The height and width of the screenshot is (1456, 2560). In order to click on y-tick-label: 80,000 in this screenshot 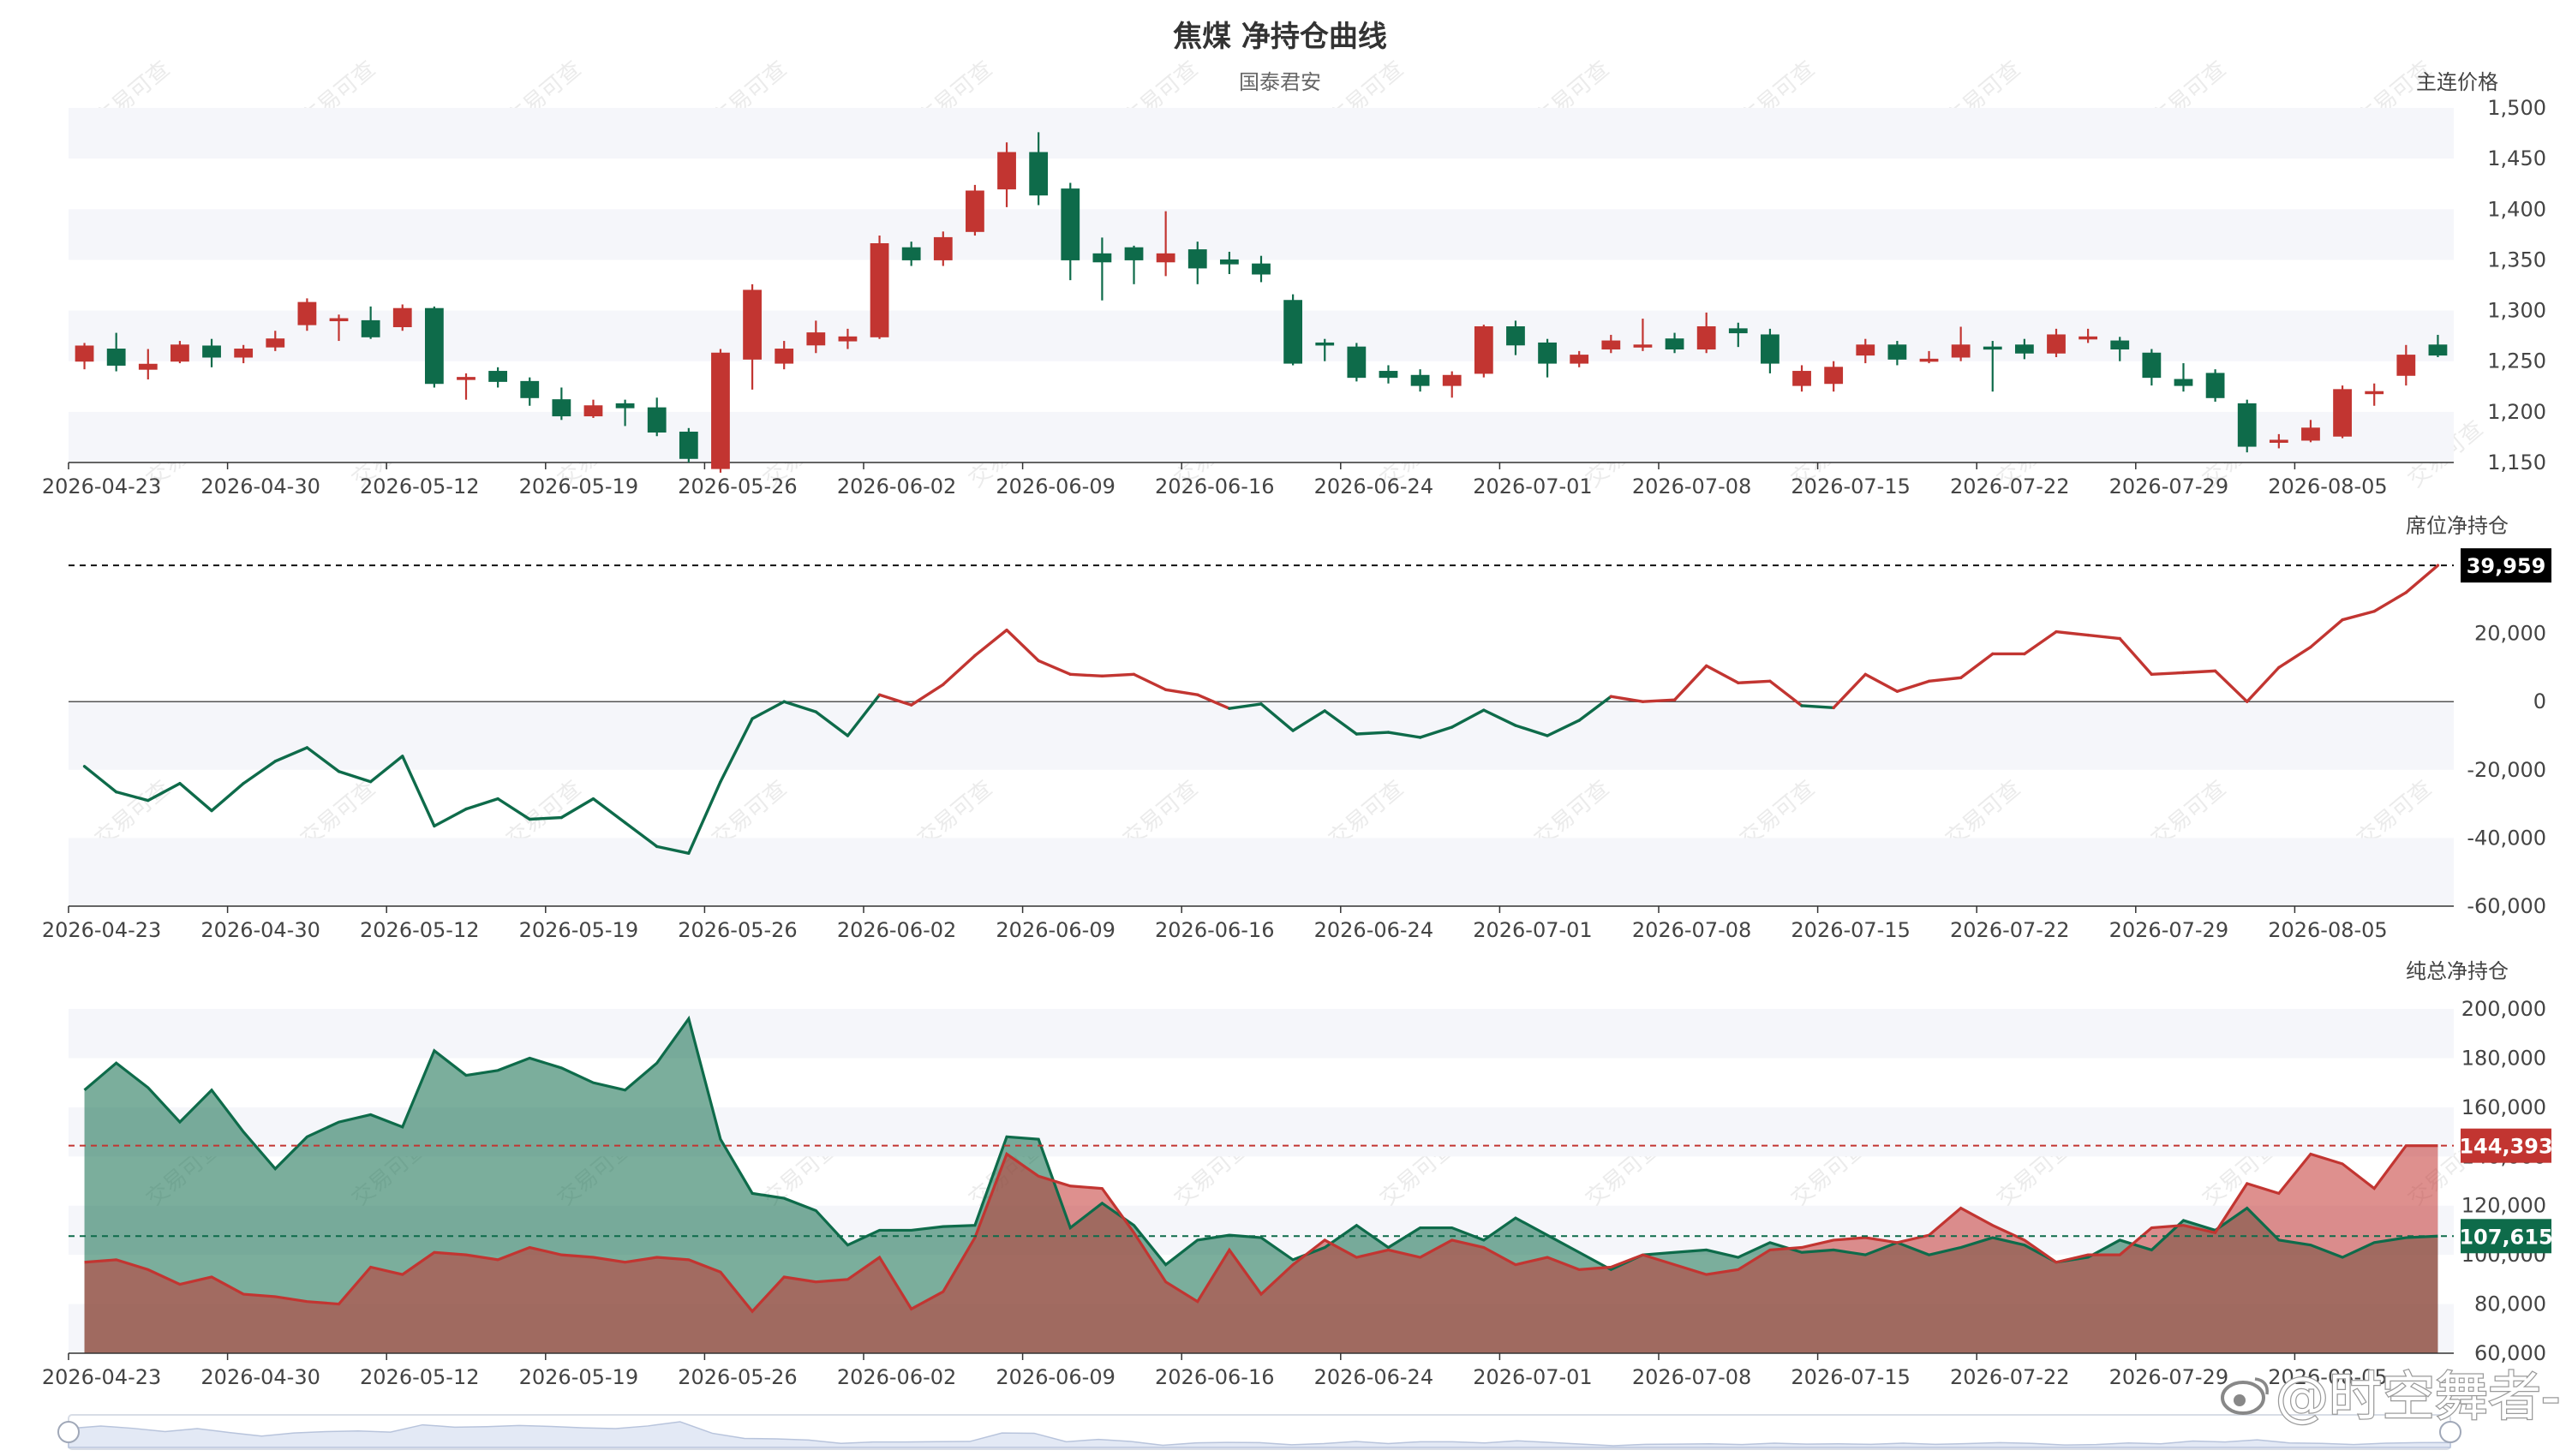, I will do `click(2510, 1304)`.